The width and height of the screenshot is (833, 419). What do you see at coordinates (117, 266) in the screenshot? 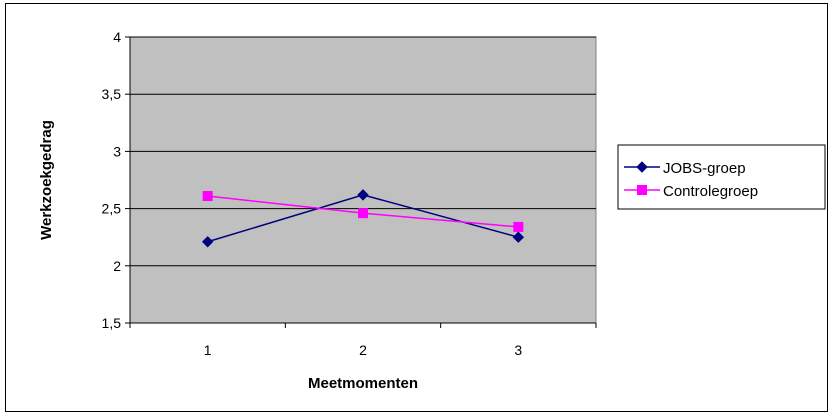
I see `y-tick-label: 2` at bounding box center [117, 266].